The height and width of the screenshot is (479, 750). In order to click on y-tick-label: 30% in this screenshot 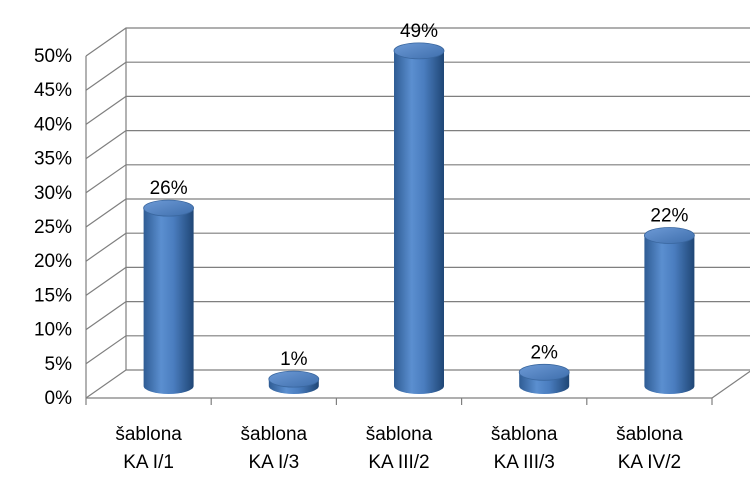, I will do `click(53, 193)`.